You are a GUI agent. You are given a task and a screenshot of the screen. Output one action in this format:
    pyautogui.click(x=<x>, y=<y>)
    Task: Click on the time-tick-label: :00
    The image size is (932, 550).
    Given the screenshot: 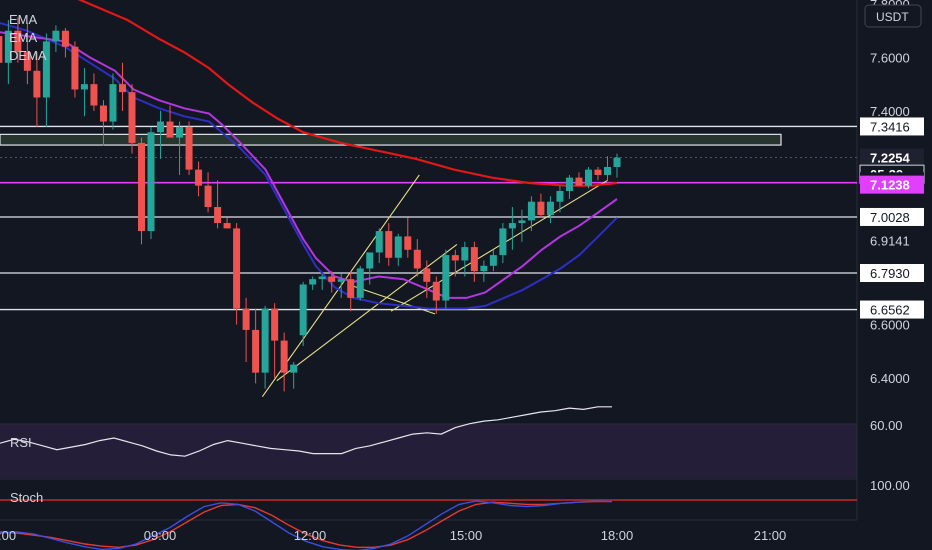 What is the action you would take?
    pyautogui.click(x=8, y=535)
    